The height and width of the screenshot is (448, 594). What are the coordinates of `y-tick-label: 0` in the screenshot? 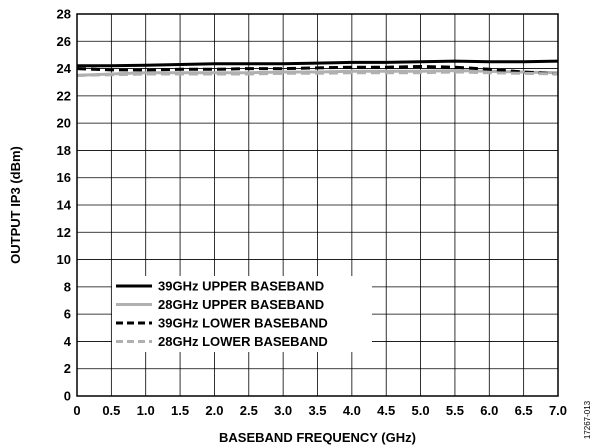 It's located at (67, 396).